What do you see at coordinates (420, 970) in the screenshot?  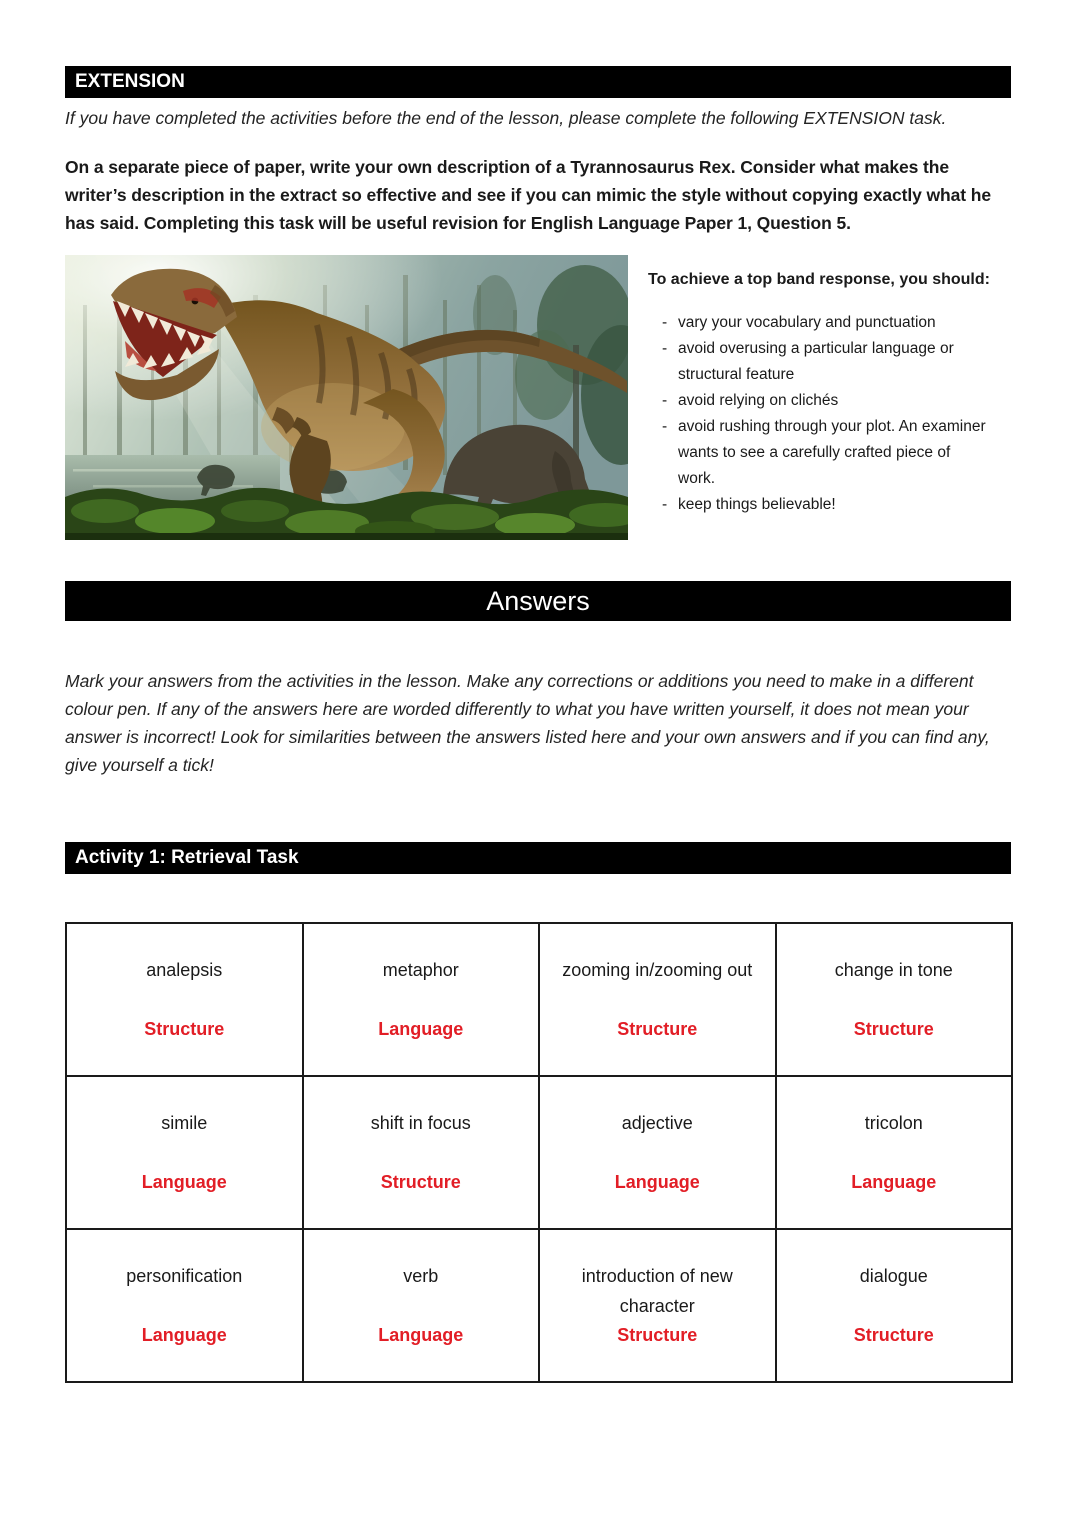 I see `term-label: metaphor` at bounding box center [420, 970].